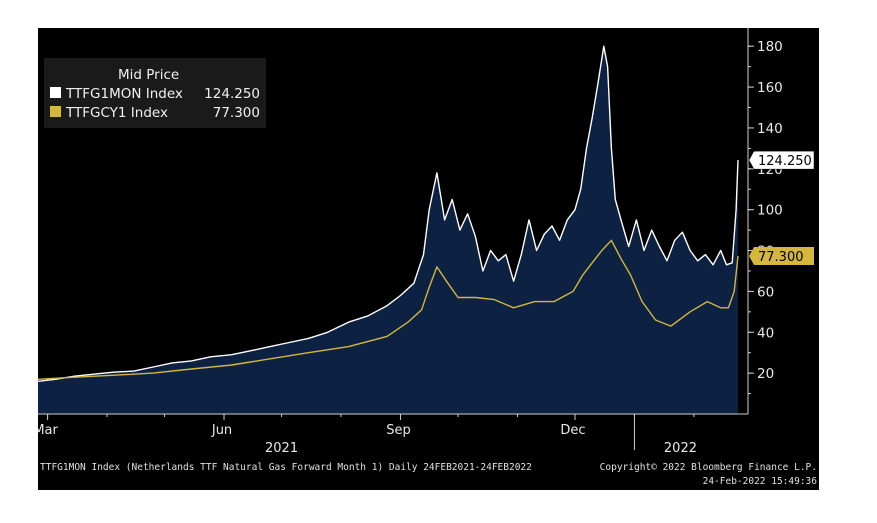 The width and height of the screenshot is (877, 523). What do you see at coordinates (770, 129) in the screenshot?
I see `y-tick-label: 140` at bounding box center [770, 129].